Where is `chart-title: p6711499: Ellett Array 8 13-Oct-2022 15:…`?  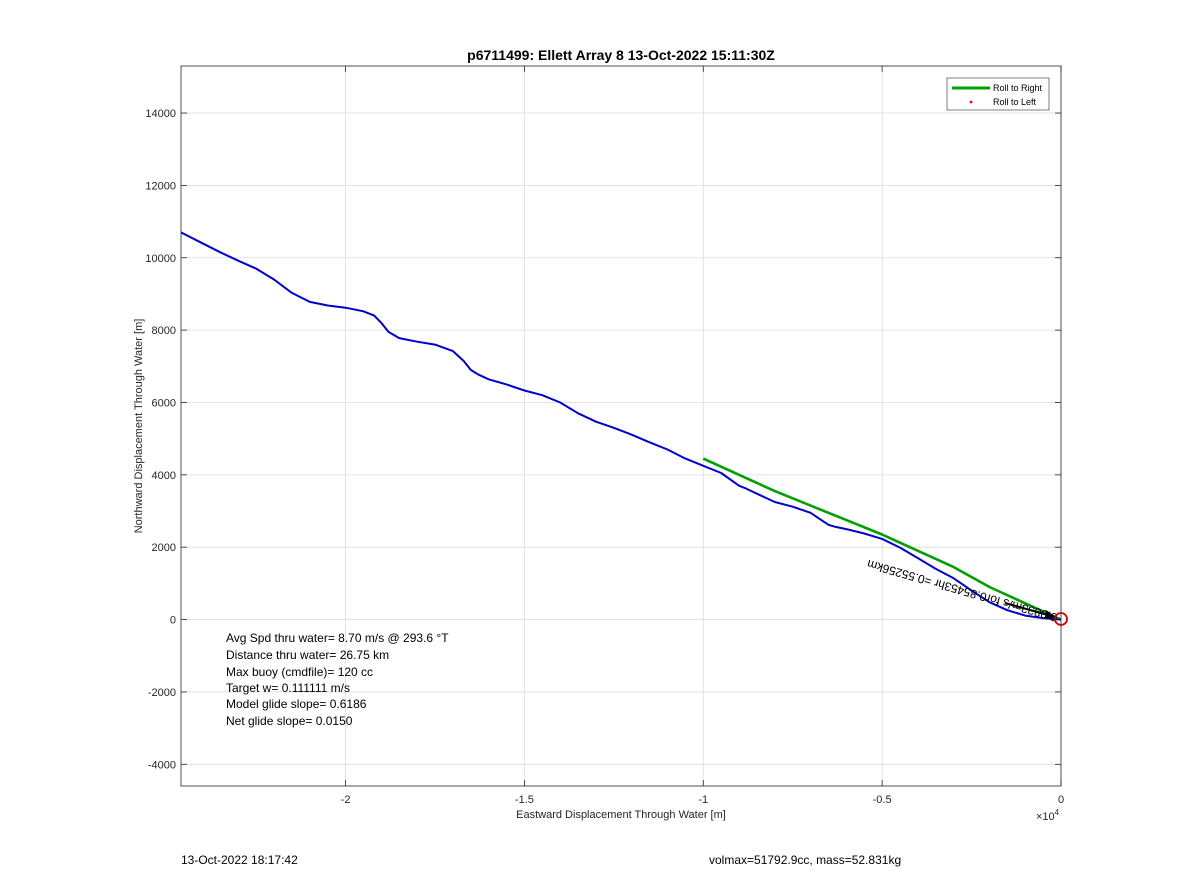 chart-title: p6711499: Ellett Array 8 13-Oct-2022 15:… is located at coordinates (621, 55).